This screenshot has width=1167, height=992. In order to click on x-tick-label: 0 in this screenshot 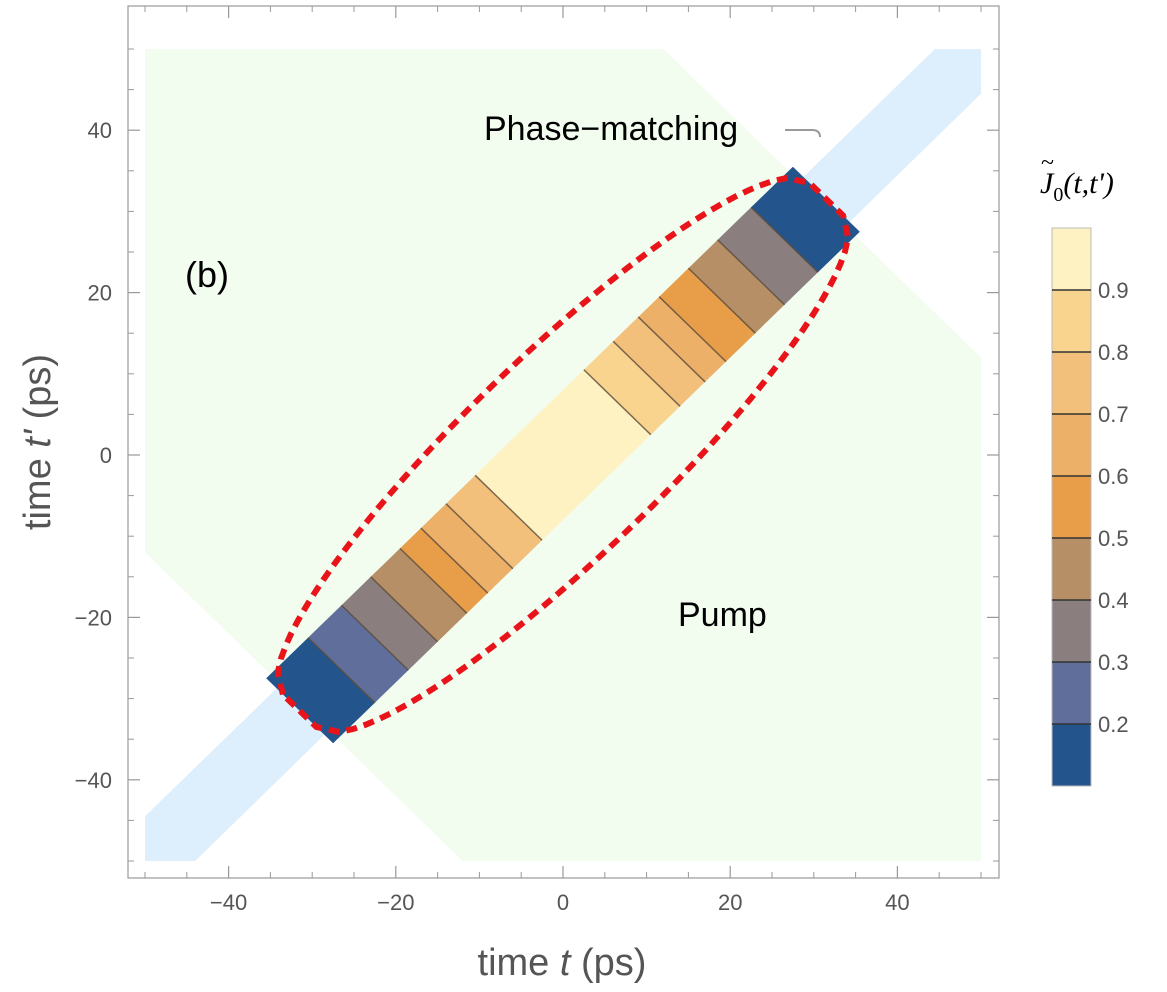, I will do `click(563, 902)`.